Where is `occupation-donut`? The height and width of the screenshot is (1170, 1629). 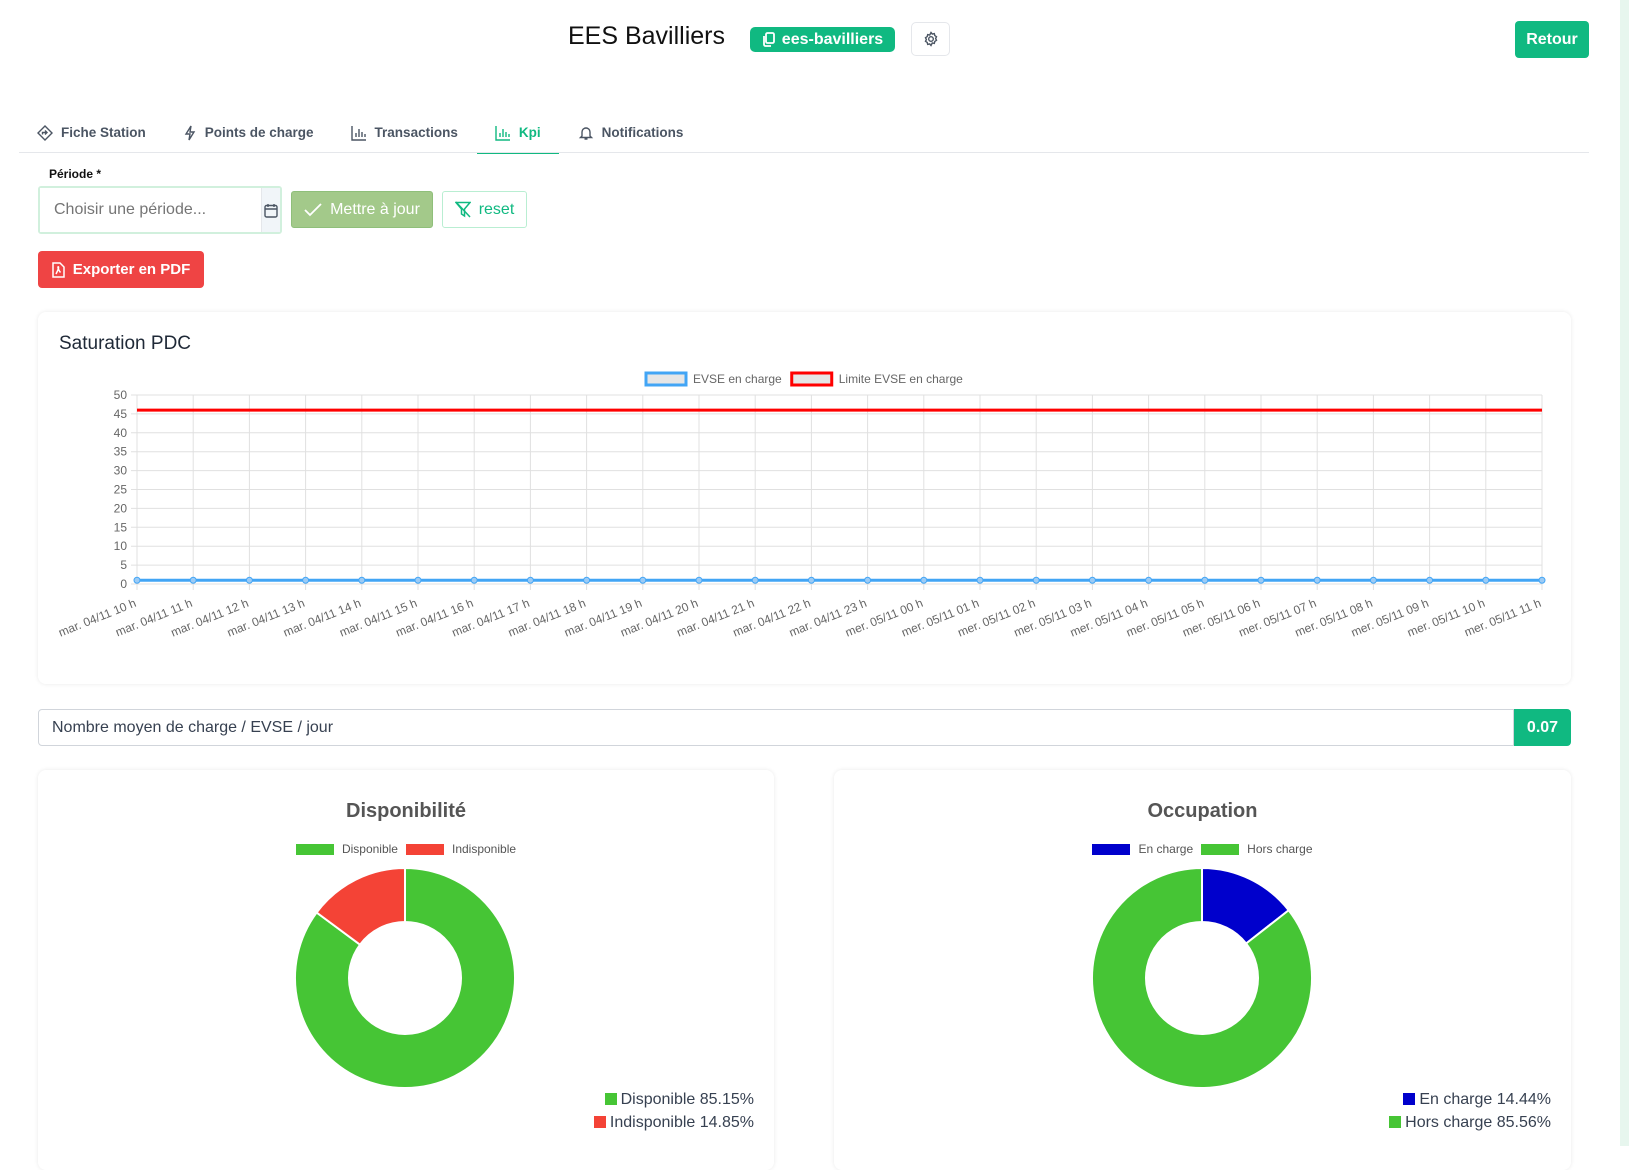
occupation-donut is located at coordinates (1202, 977).